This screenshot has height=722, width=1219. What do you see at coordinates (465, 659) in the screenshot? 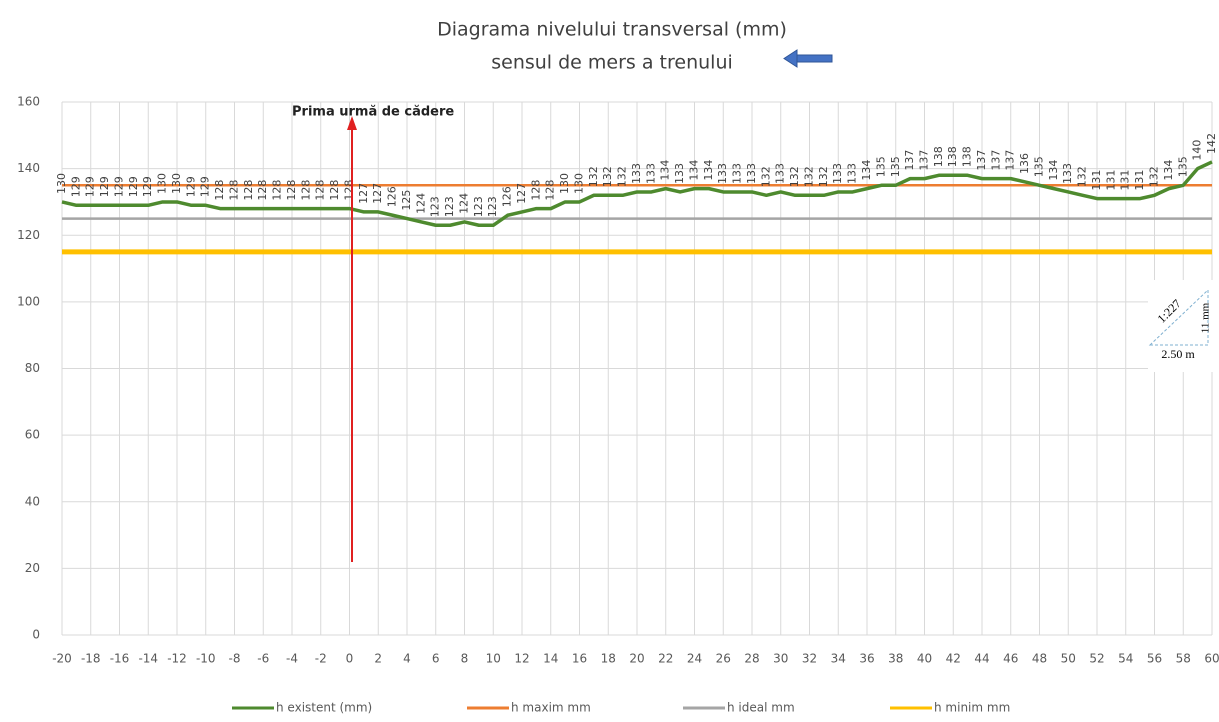
I see `x-tick-label: 8` at bounding box center [465, 659].